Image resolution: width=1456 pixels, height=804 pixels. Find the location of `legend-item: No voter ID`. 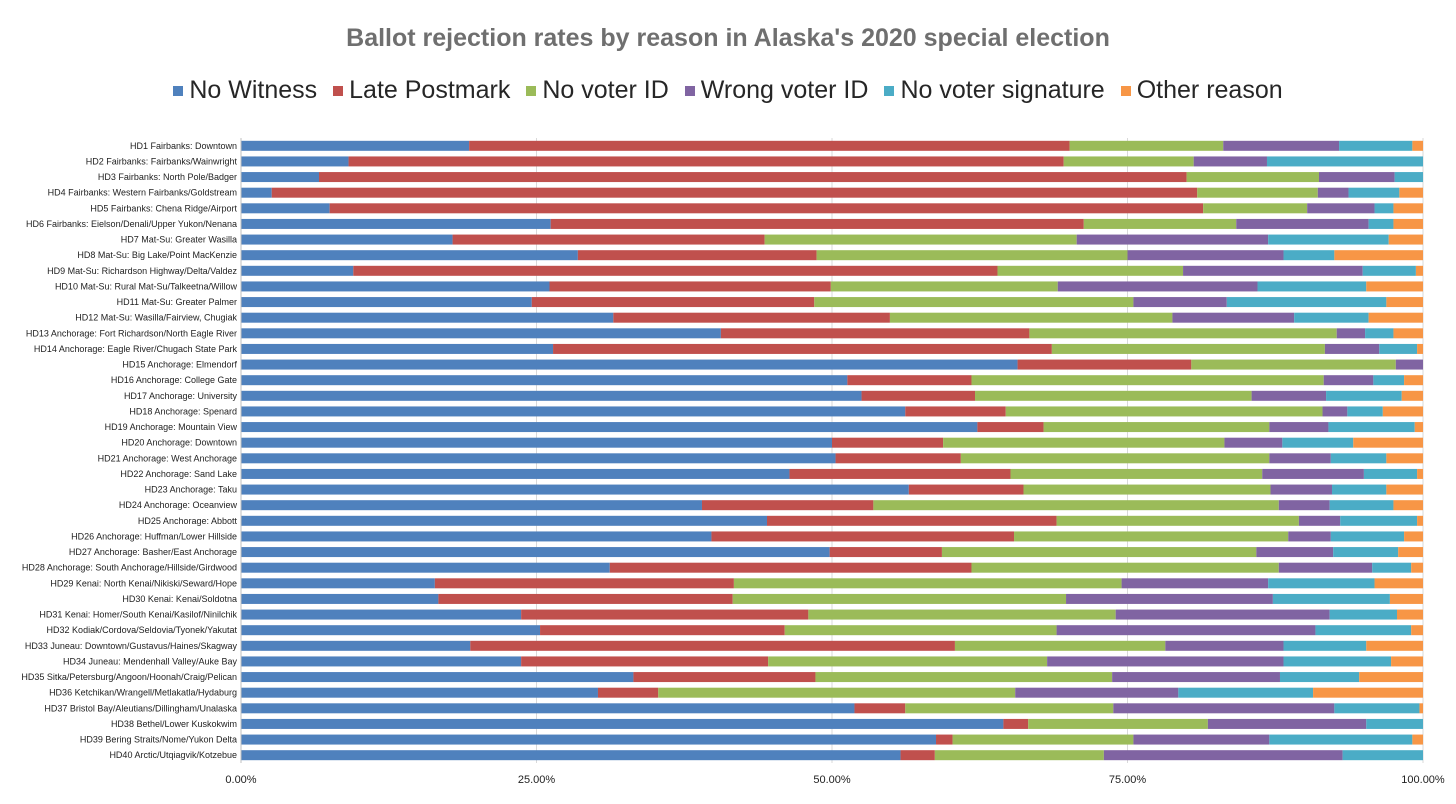

legend-item: No voter ID is located at coordinates (597, 90).